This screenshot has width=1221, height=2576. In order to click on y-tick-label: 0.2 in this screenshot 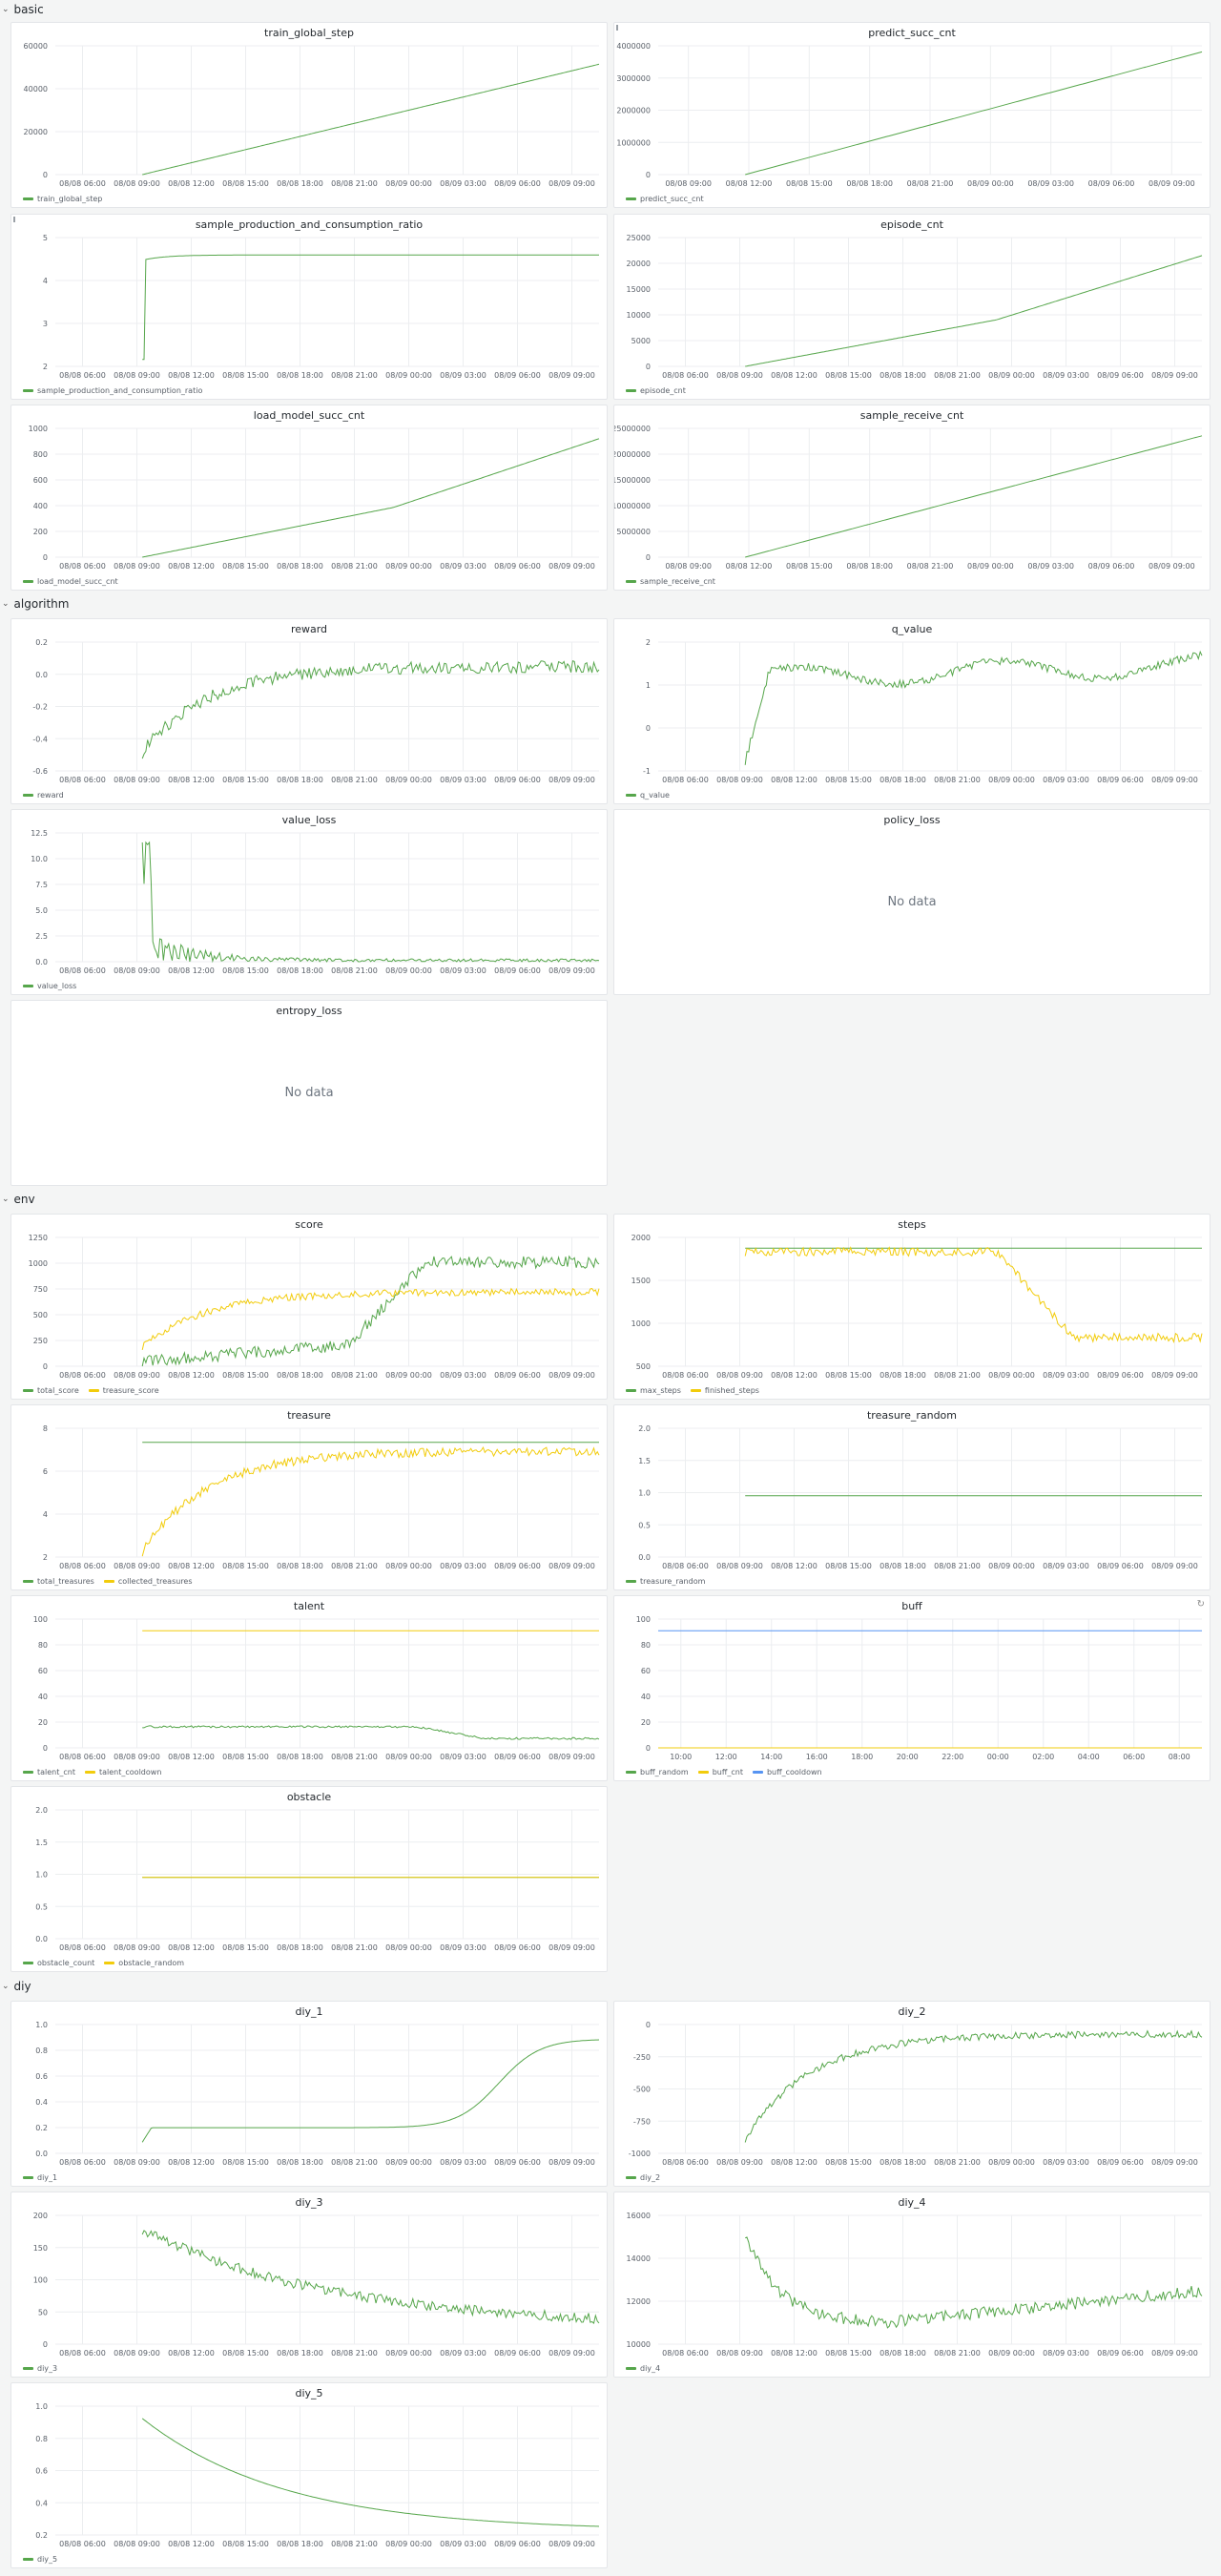, I will do `click(41, 2128)`.